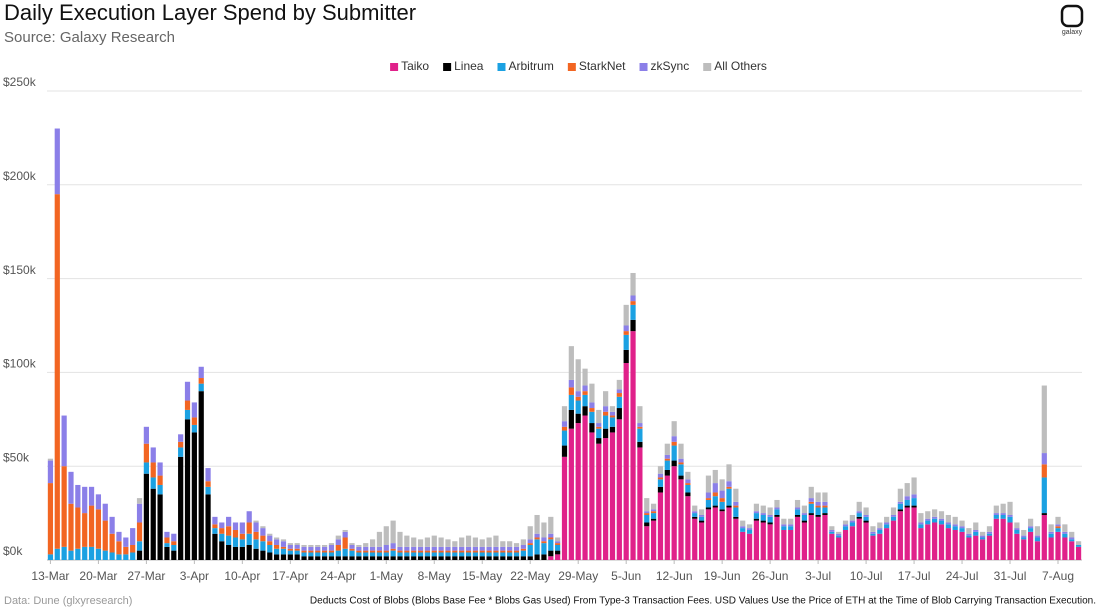 The height and width of the screenshot is (613, 1100). I want to click on chart-subtitle: Source: Galaxy Research, so click(89, 37).